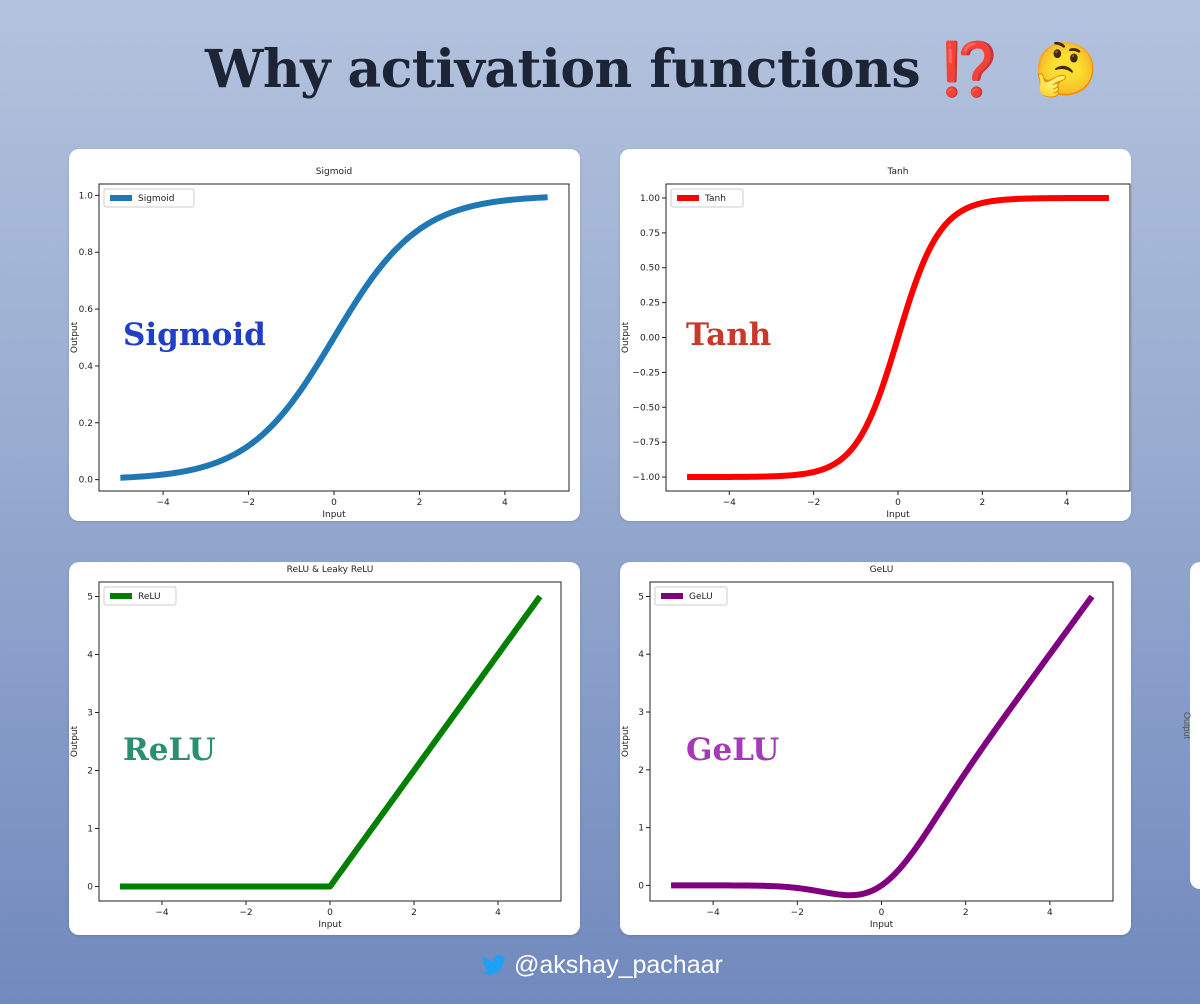  Describe the element at coordinates (715, 199) in the screenshot. I see `legend-label: Tanh` at that location.